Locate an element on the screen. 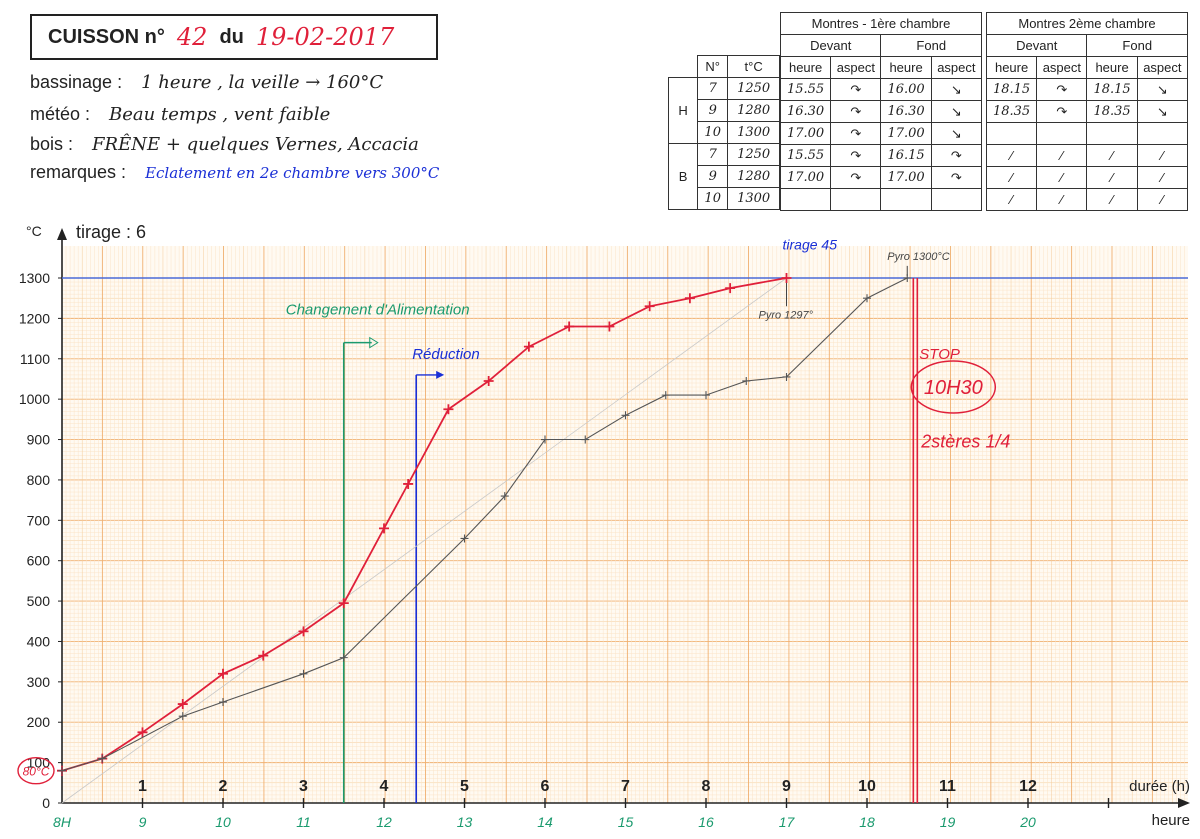  y-tick-label: 1200 is located at coordinates (34, 318).